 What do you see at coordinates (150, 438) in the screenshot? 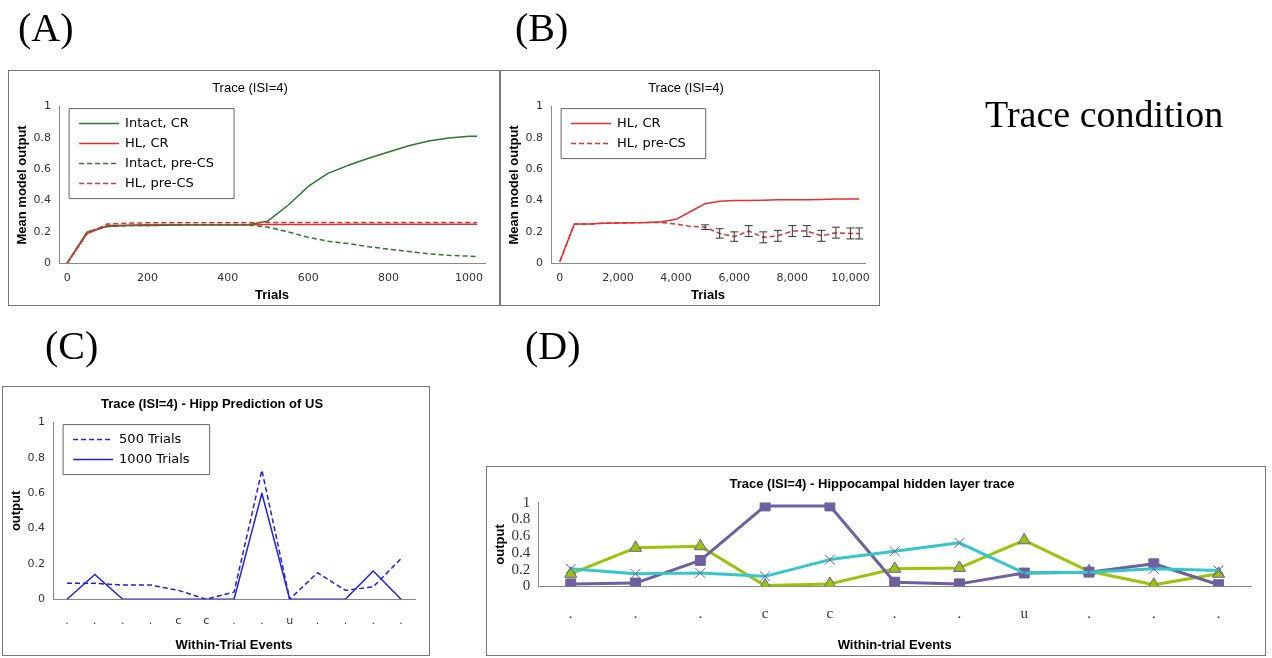
I see `legend-label: 500 Trials` at bounding box center [150, 438].